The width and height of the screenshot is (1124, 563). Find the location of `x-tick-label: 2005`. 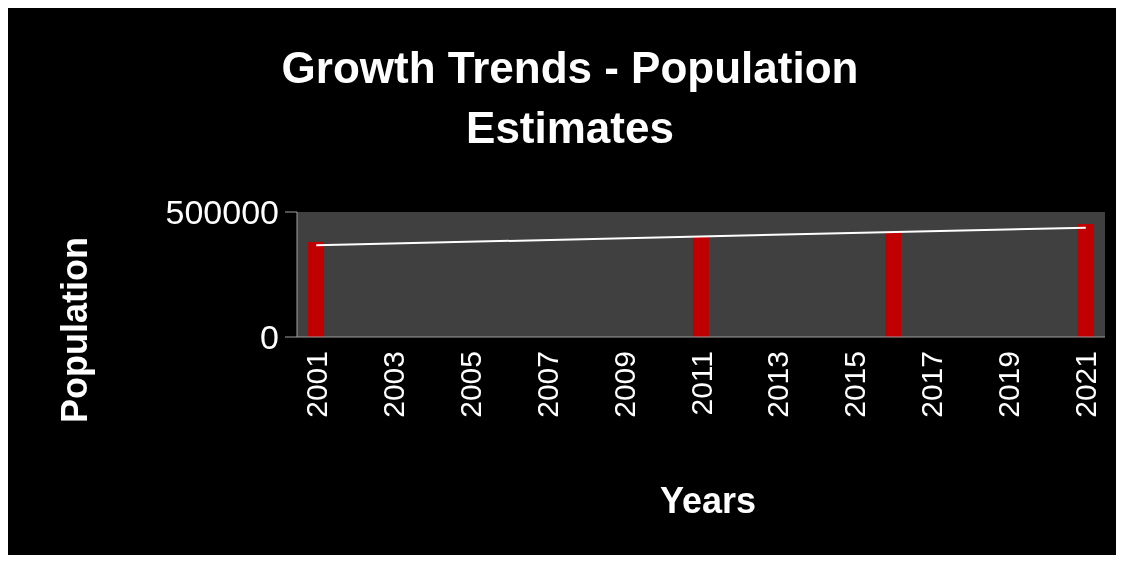

x-tick-label: 2005 is located at coordinates (470, 384).